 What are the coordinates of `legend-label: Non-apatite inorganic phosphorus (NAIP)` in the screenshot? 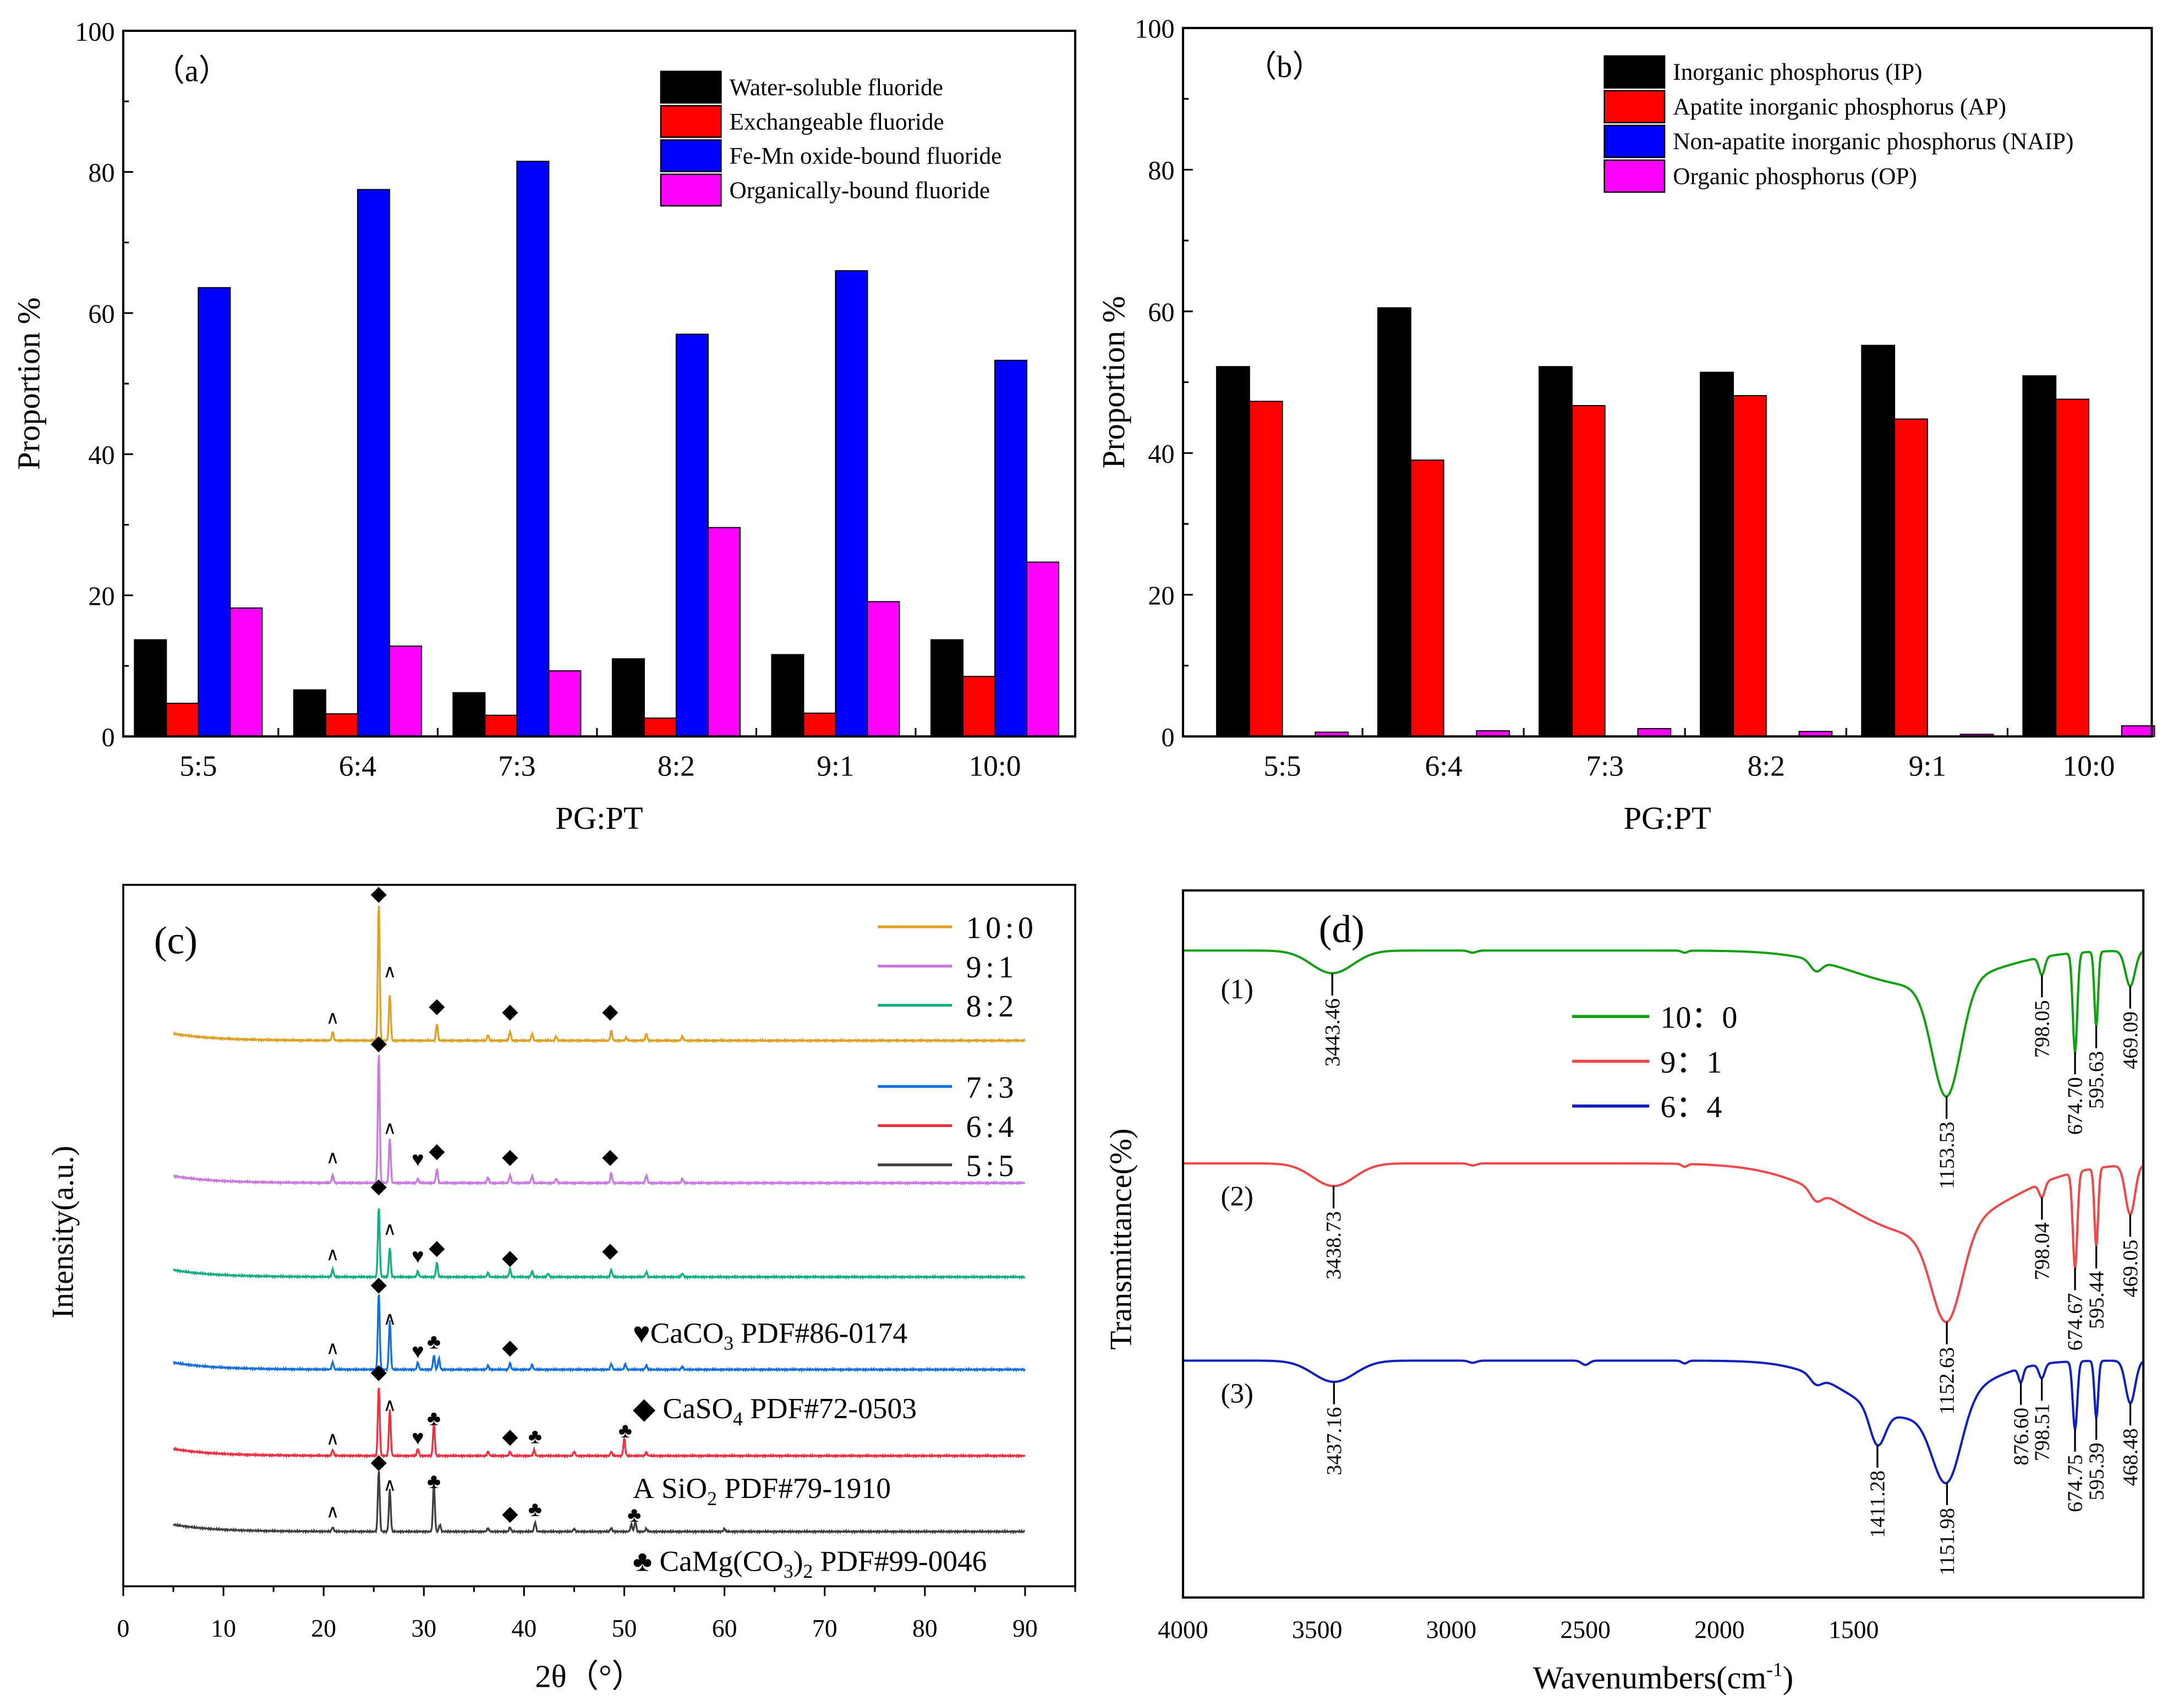 It's located at (1873, 141).